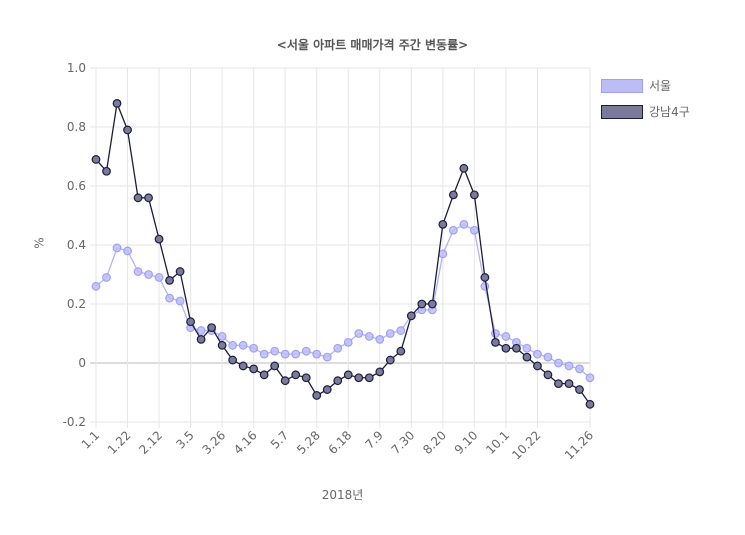  What do you see at coordinates (74, 422) in the screenshot?
I see `y-tick-label: -0.2` at bounding box center [74, 422].